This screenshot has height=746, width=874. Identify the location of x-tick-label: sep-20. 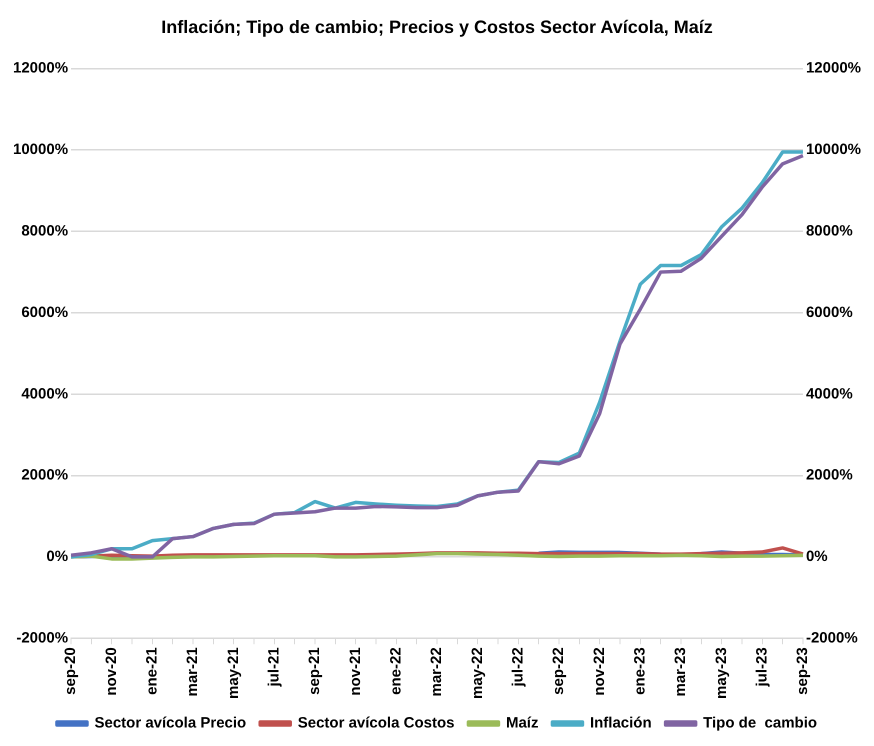
(71, 671).